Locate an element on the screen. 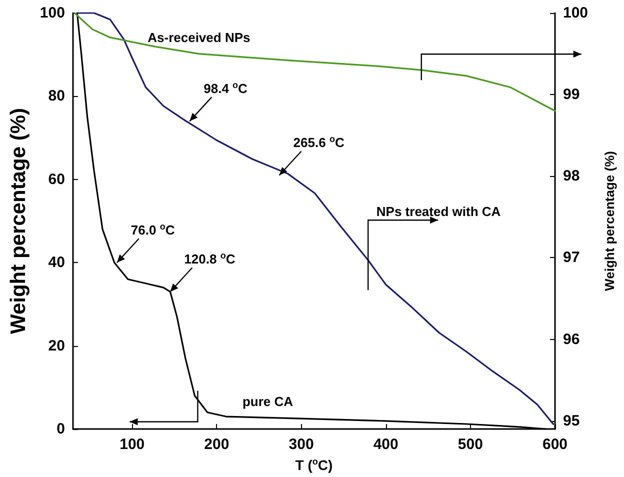  series-label: As-received NPs is located at coordinates (199, 37).